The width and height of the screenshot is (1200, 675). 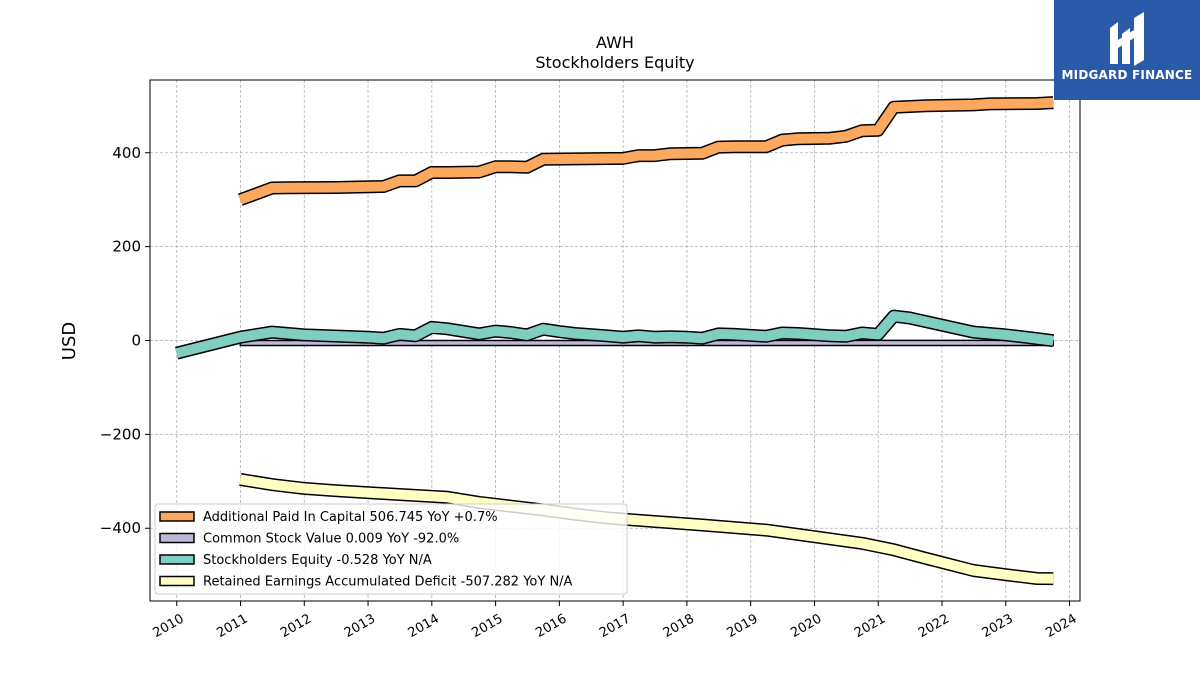 What do you see at coordinates (934, 626) in the screenshot?
I see `x-tick-label: 2022` at bounding box center [934, 626].